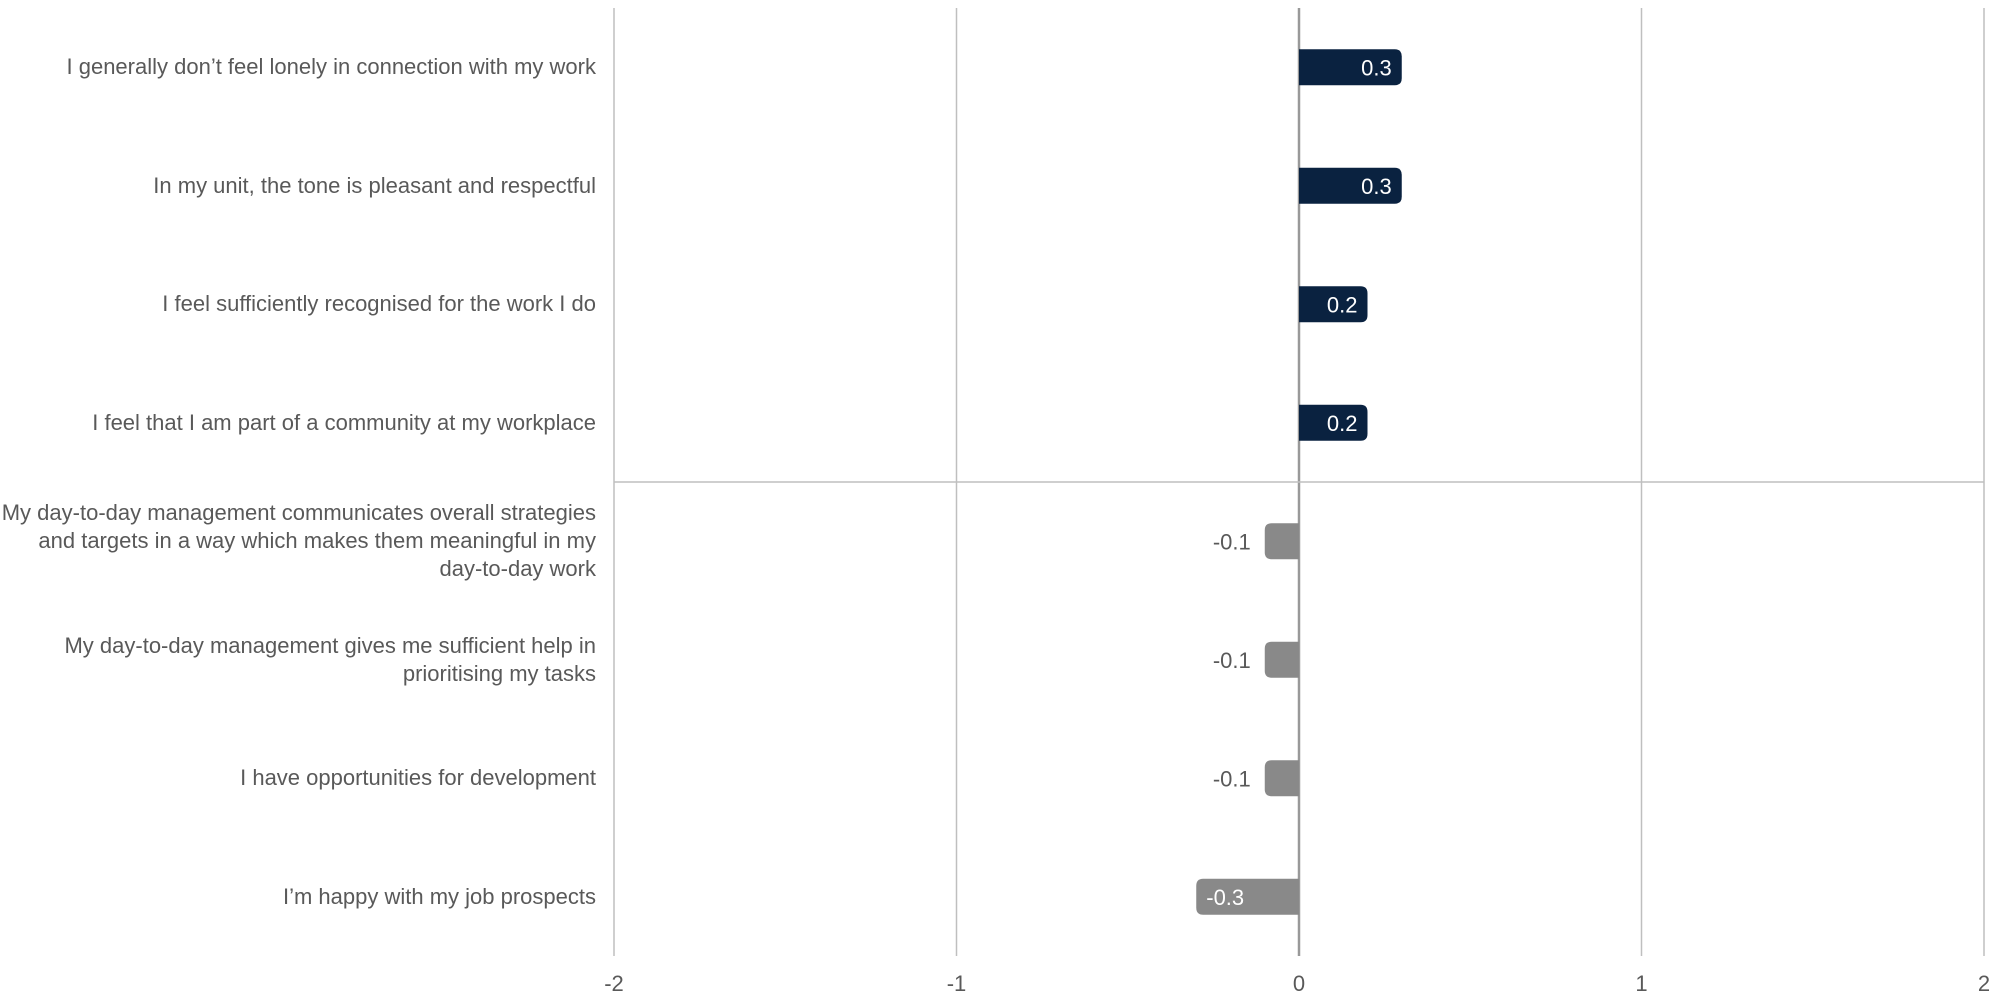  I want to click on x-tick-label: 1, so click(1641, 981).